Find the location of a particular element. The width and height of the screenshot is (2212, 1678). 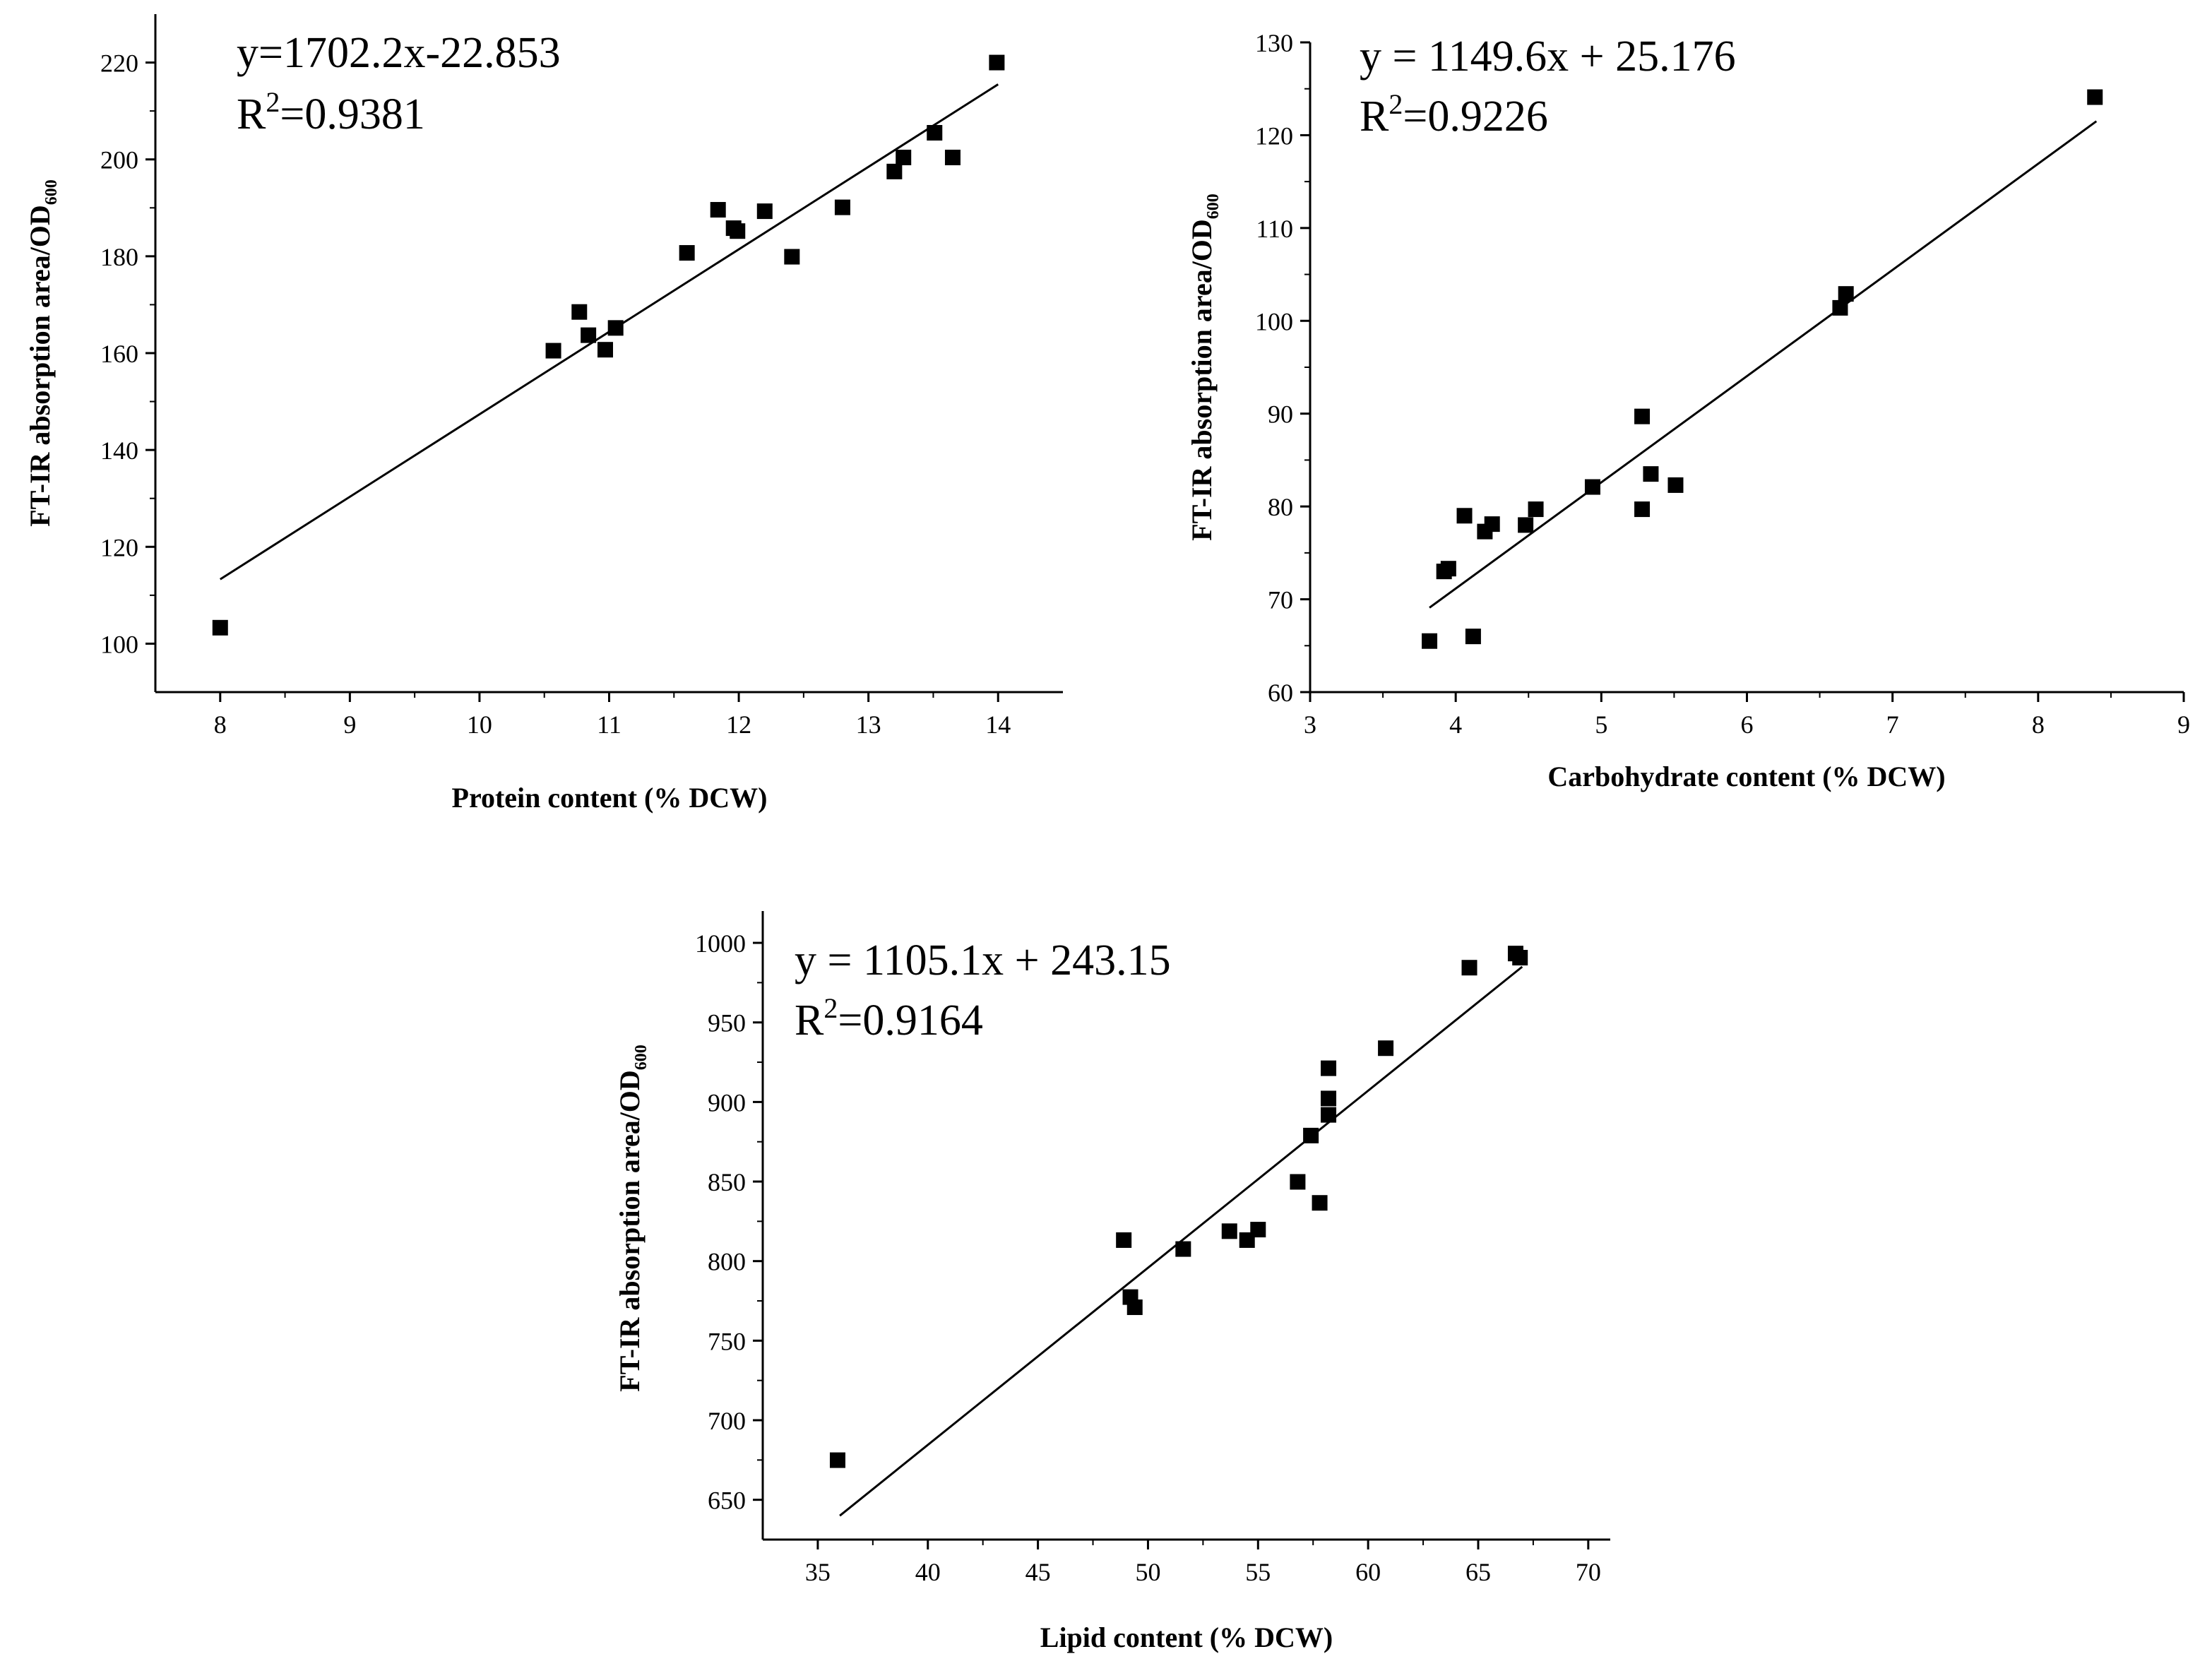

y-tick-label: 800 is located at coordinates (727, 1262).